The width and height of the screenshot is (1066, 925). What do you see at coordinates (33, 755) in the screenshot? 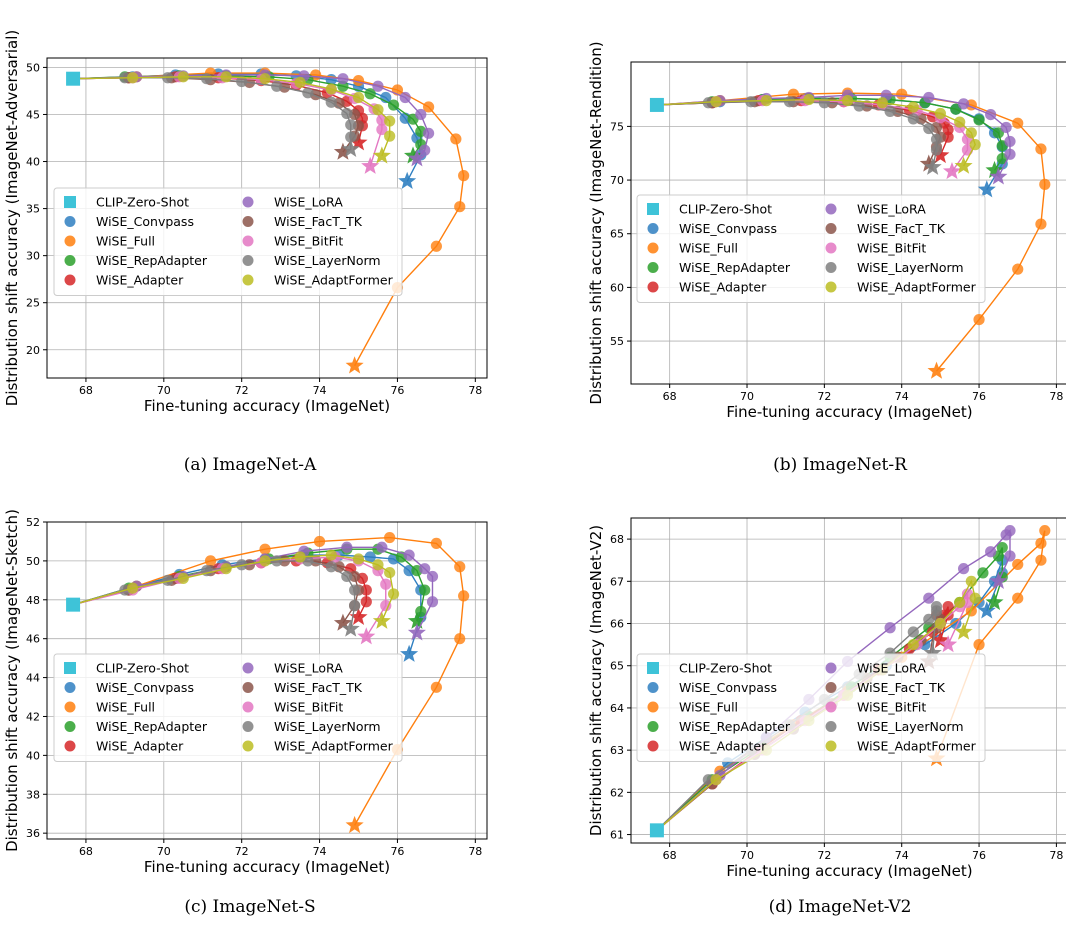
I see `y-tick-label: 40` at bounding box center [33, 755].